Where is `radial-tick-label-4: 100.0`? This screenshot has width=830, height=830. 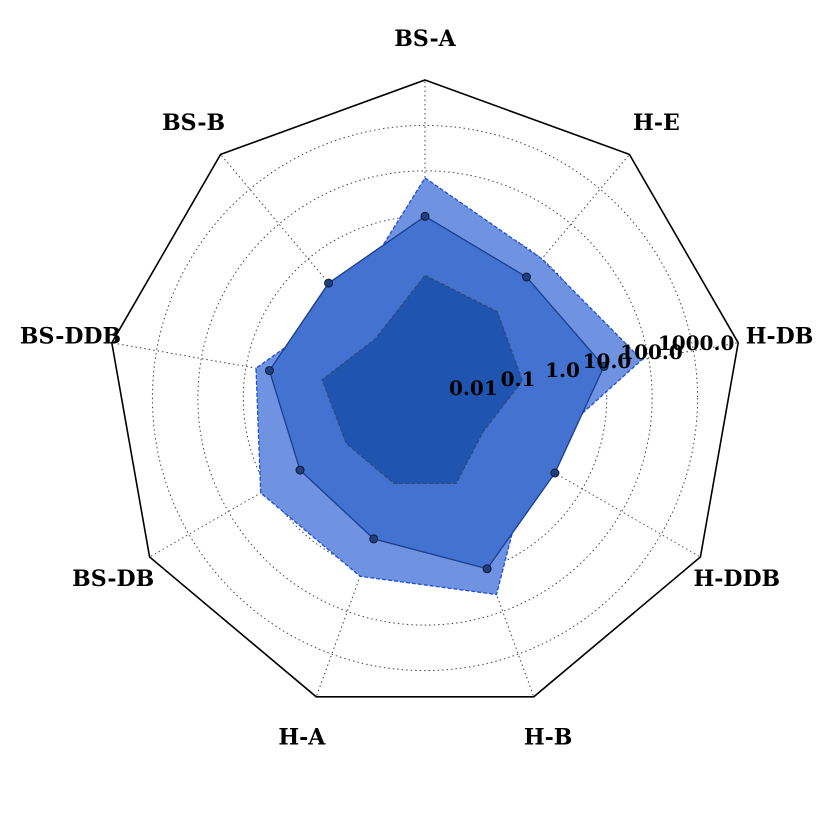
radial-tick-label-4: 100.0 is located at coordinates (651, 352).